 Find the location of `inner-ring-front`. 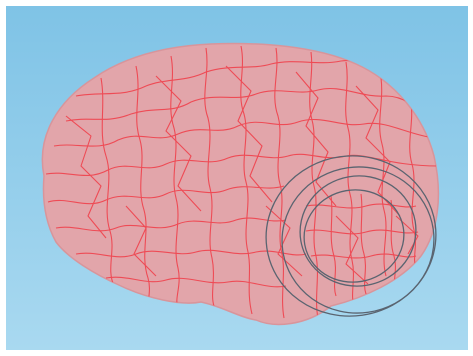

inner-ring-front is located at coordinates (354, 236).